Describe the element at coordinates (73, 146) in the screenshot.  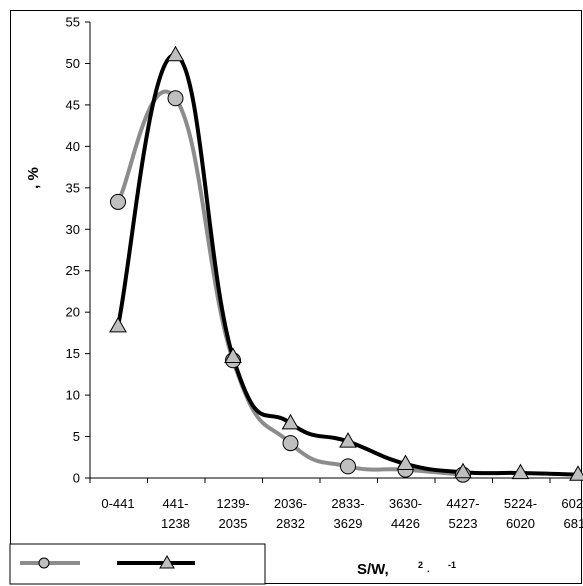
I see `y-tick-label: 40` at that location.